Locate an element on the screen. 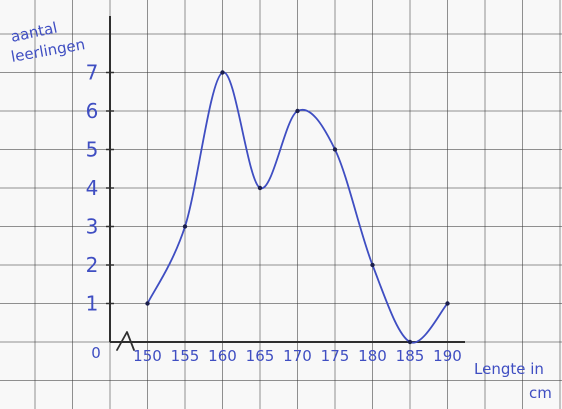 This screenshot has height=409, width=562. x-tick-label-175: 175 is located at coordinates (335, 356).